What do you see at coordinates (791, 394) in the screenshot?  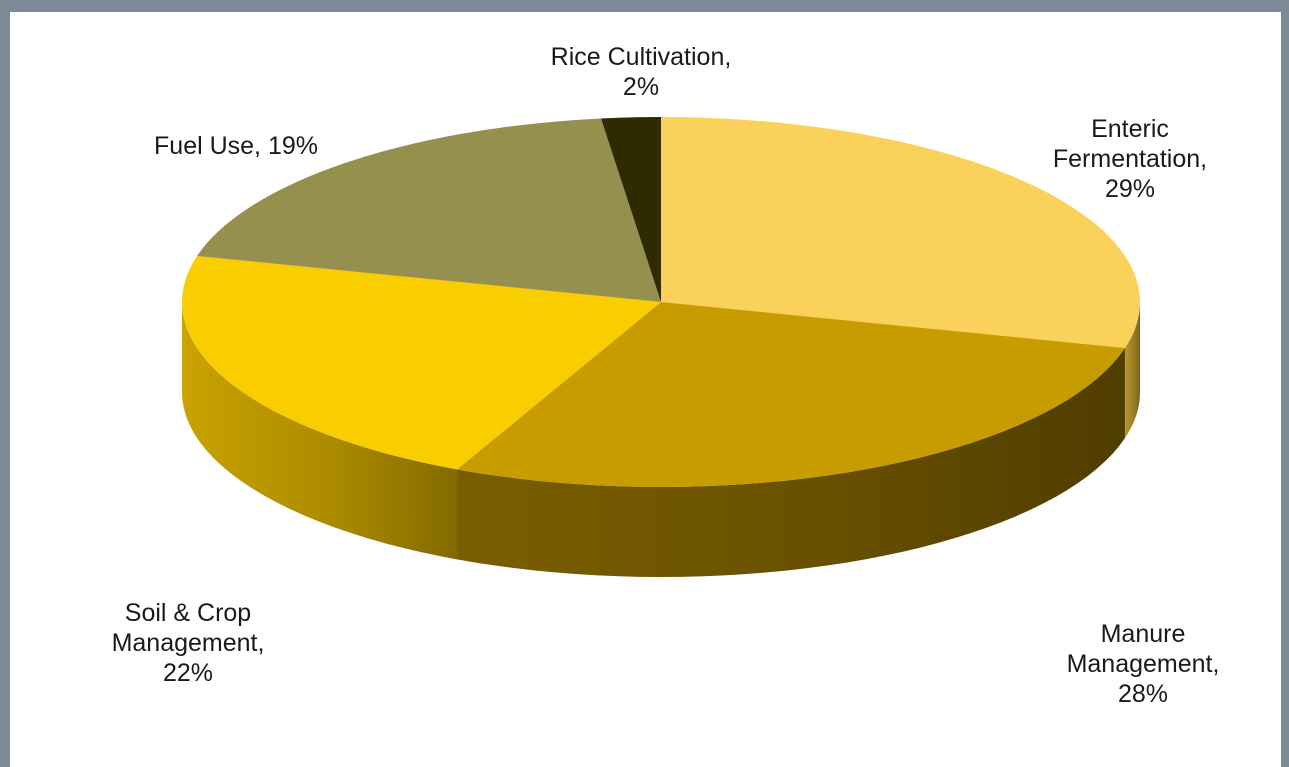 I see `slice-manure-management` at bounding box center [791, 394].